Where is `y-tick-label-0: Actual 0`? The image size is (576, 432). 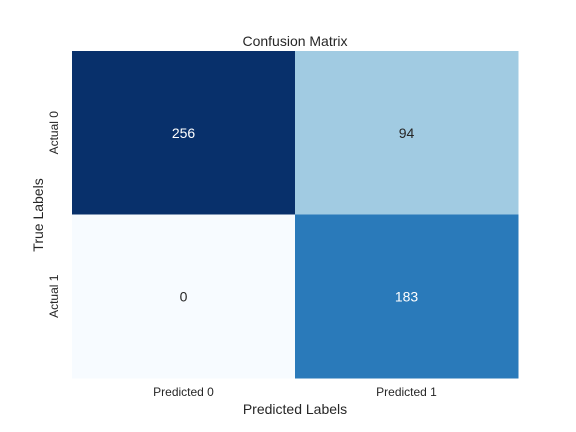 y-tick-label-0: Actual 0 is located at coordinates (54, 133).